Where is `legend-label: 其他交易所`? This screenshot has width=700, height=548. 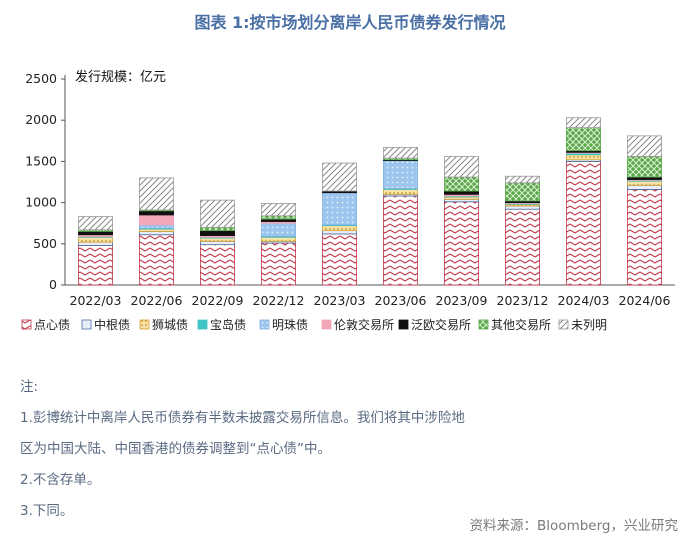 legend-label: 其他交易所 is located at coordinates (521, 324).